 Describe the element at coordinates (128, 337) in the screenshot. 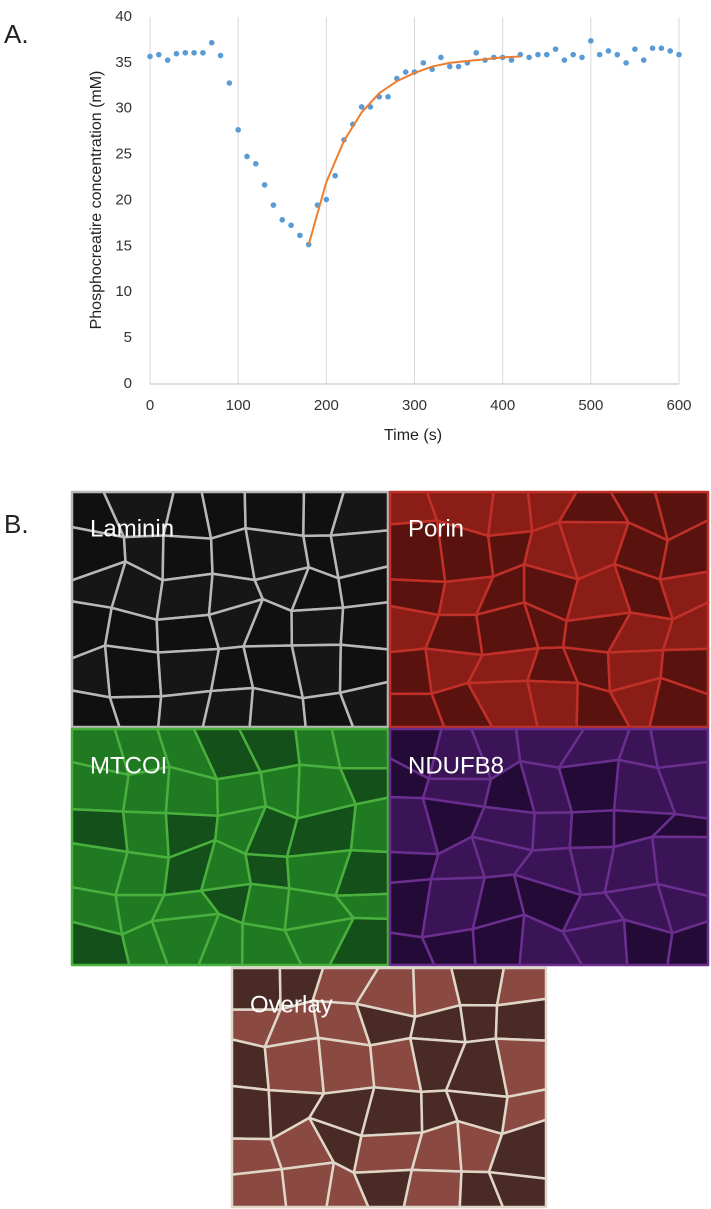

I see `y-tick-label: 5` at that location.